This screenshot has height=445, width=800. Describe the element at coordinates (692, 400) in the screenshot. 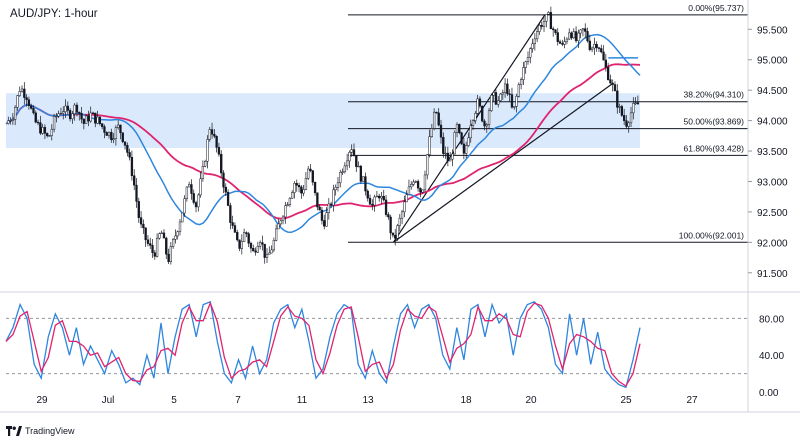

I see `time-tick-label: 27` at that location.